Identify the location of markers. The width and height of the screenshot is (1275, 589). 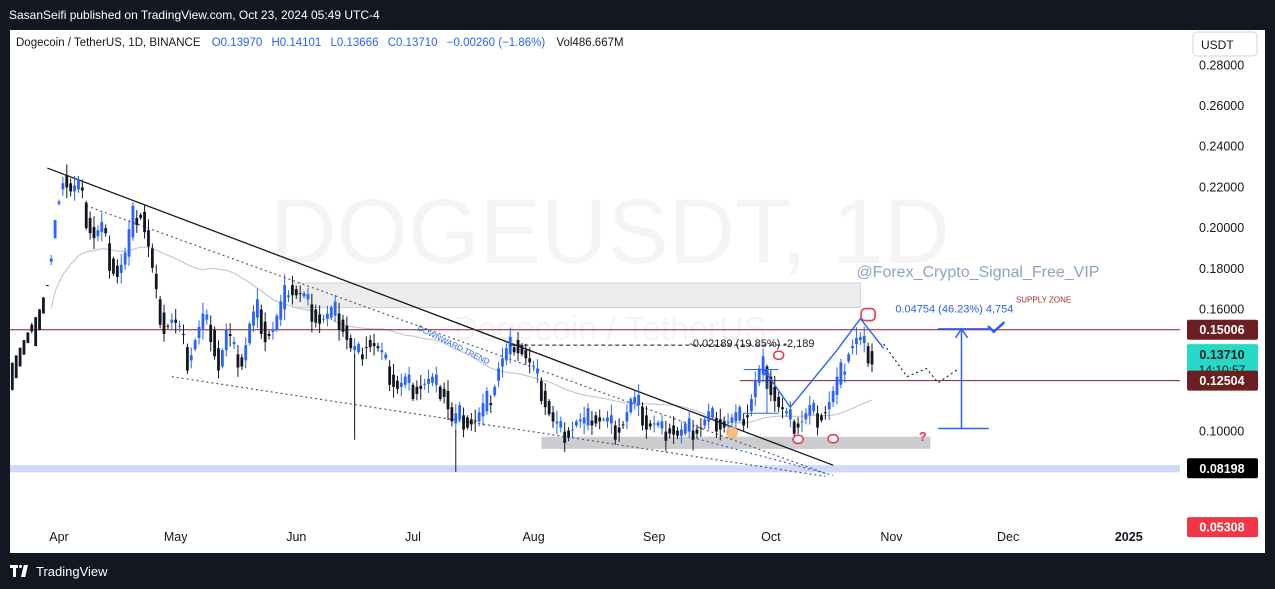
(800, 376).